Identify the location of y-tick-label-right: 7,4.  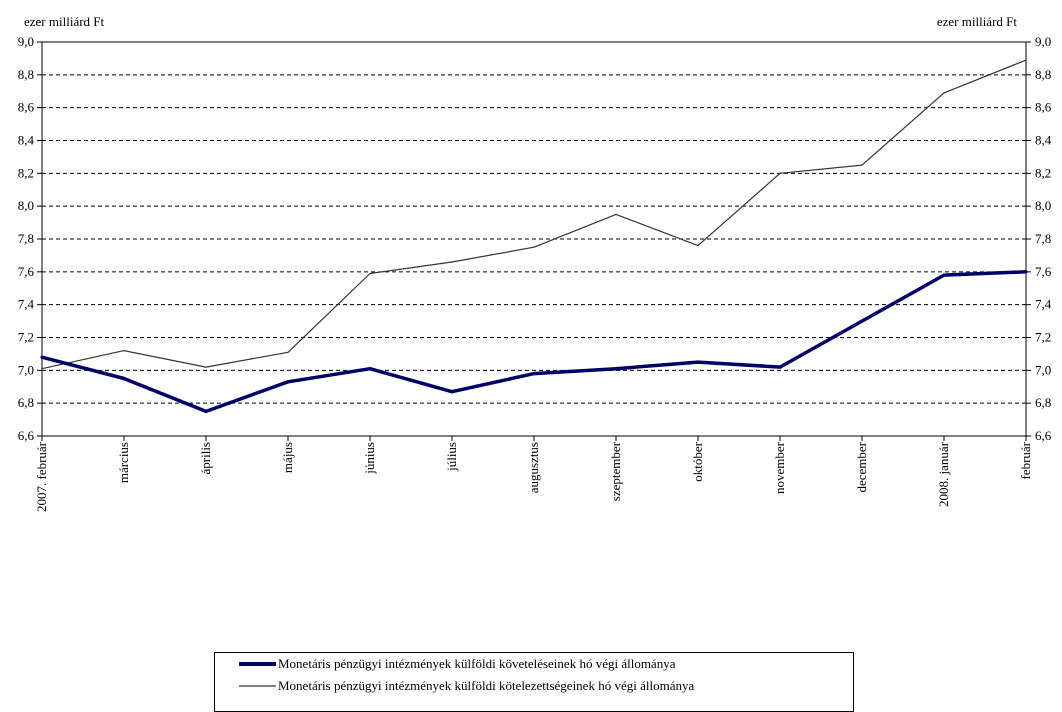
(1043, 304).